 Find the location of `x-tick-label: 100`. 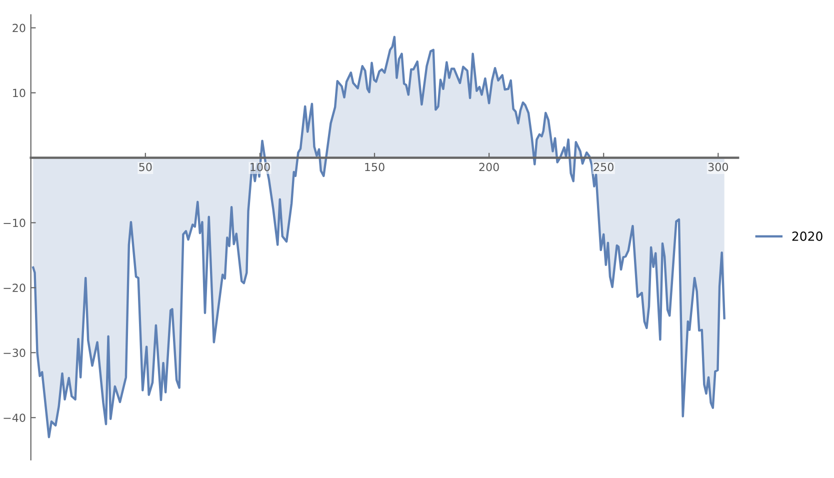

x-tick-label: 100 is located at coordinates (260, 167).